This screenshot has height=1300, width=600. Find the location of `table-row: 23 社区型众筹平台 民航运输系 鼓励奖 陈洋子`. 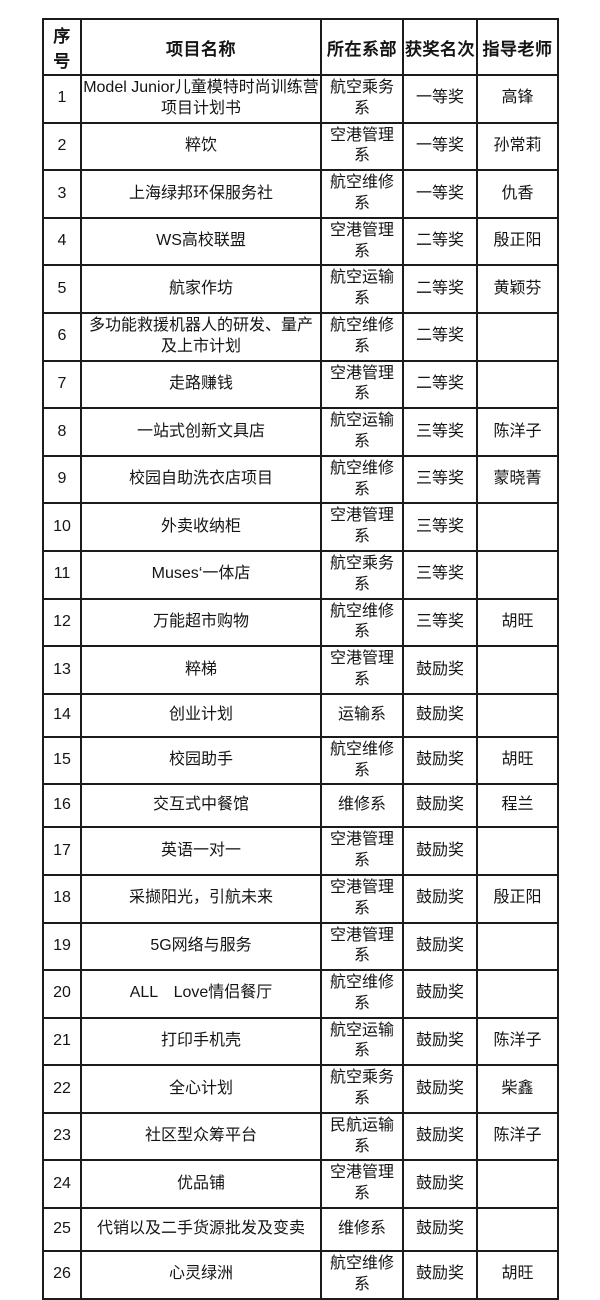

table-row: 23 社区型众筹平台 民航运输系 鼓励奖 陈洋子 is located at coordinates (300, 1136).